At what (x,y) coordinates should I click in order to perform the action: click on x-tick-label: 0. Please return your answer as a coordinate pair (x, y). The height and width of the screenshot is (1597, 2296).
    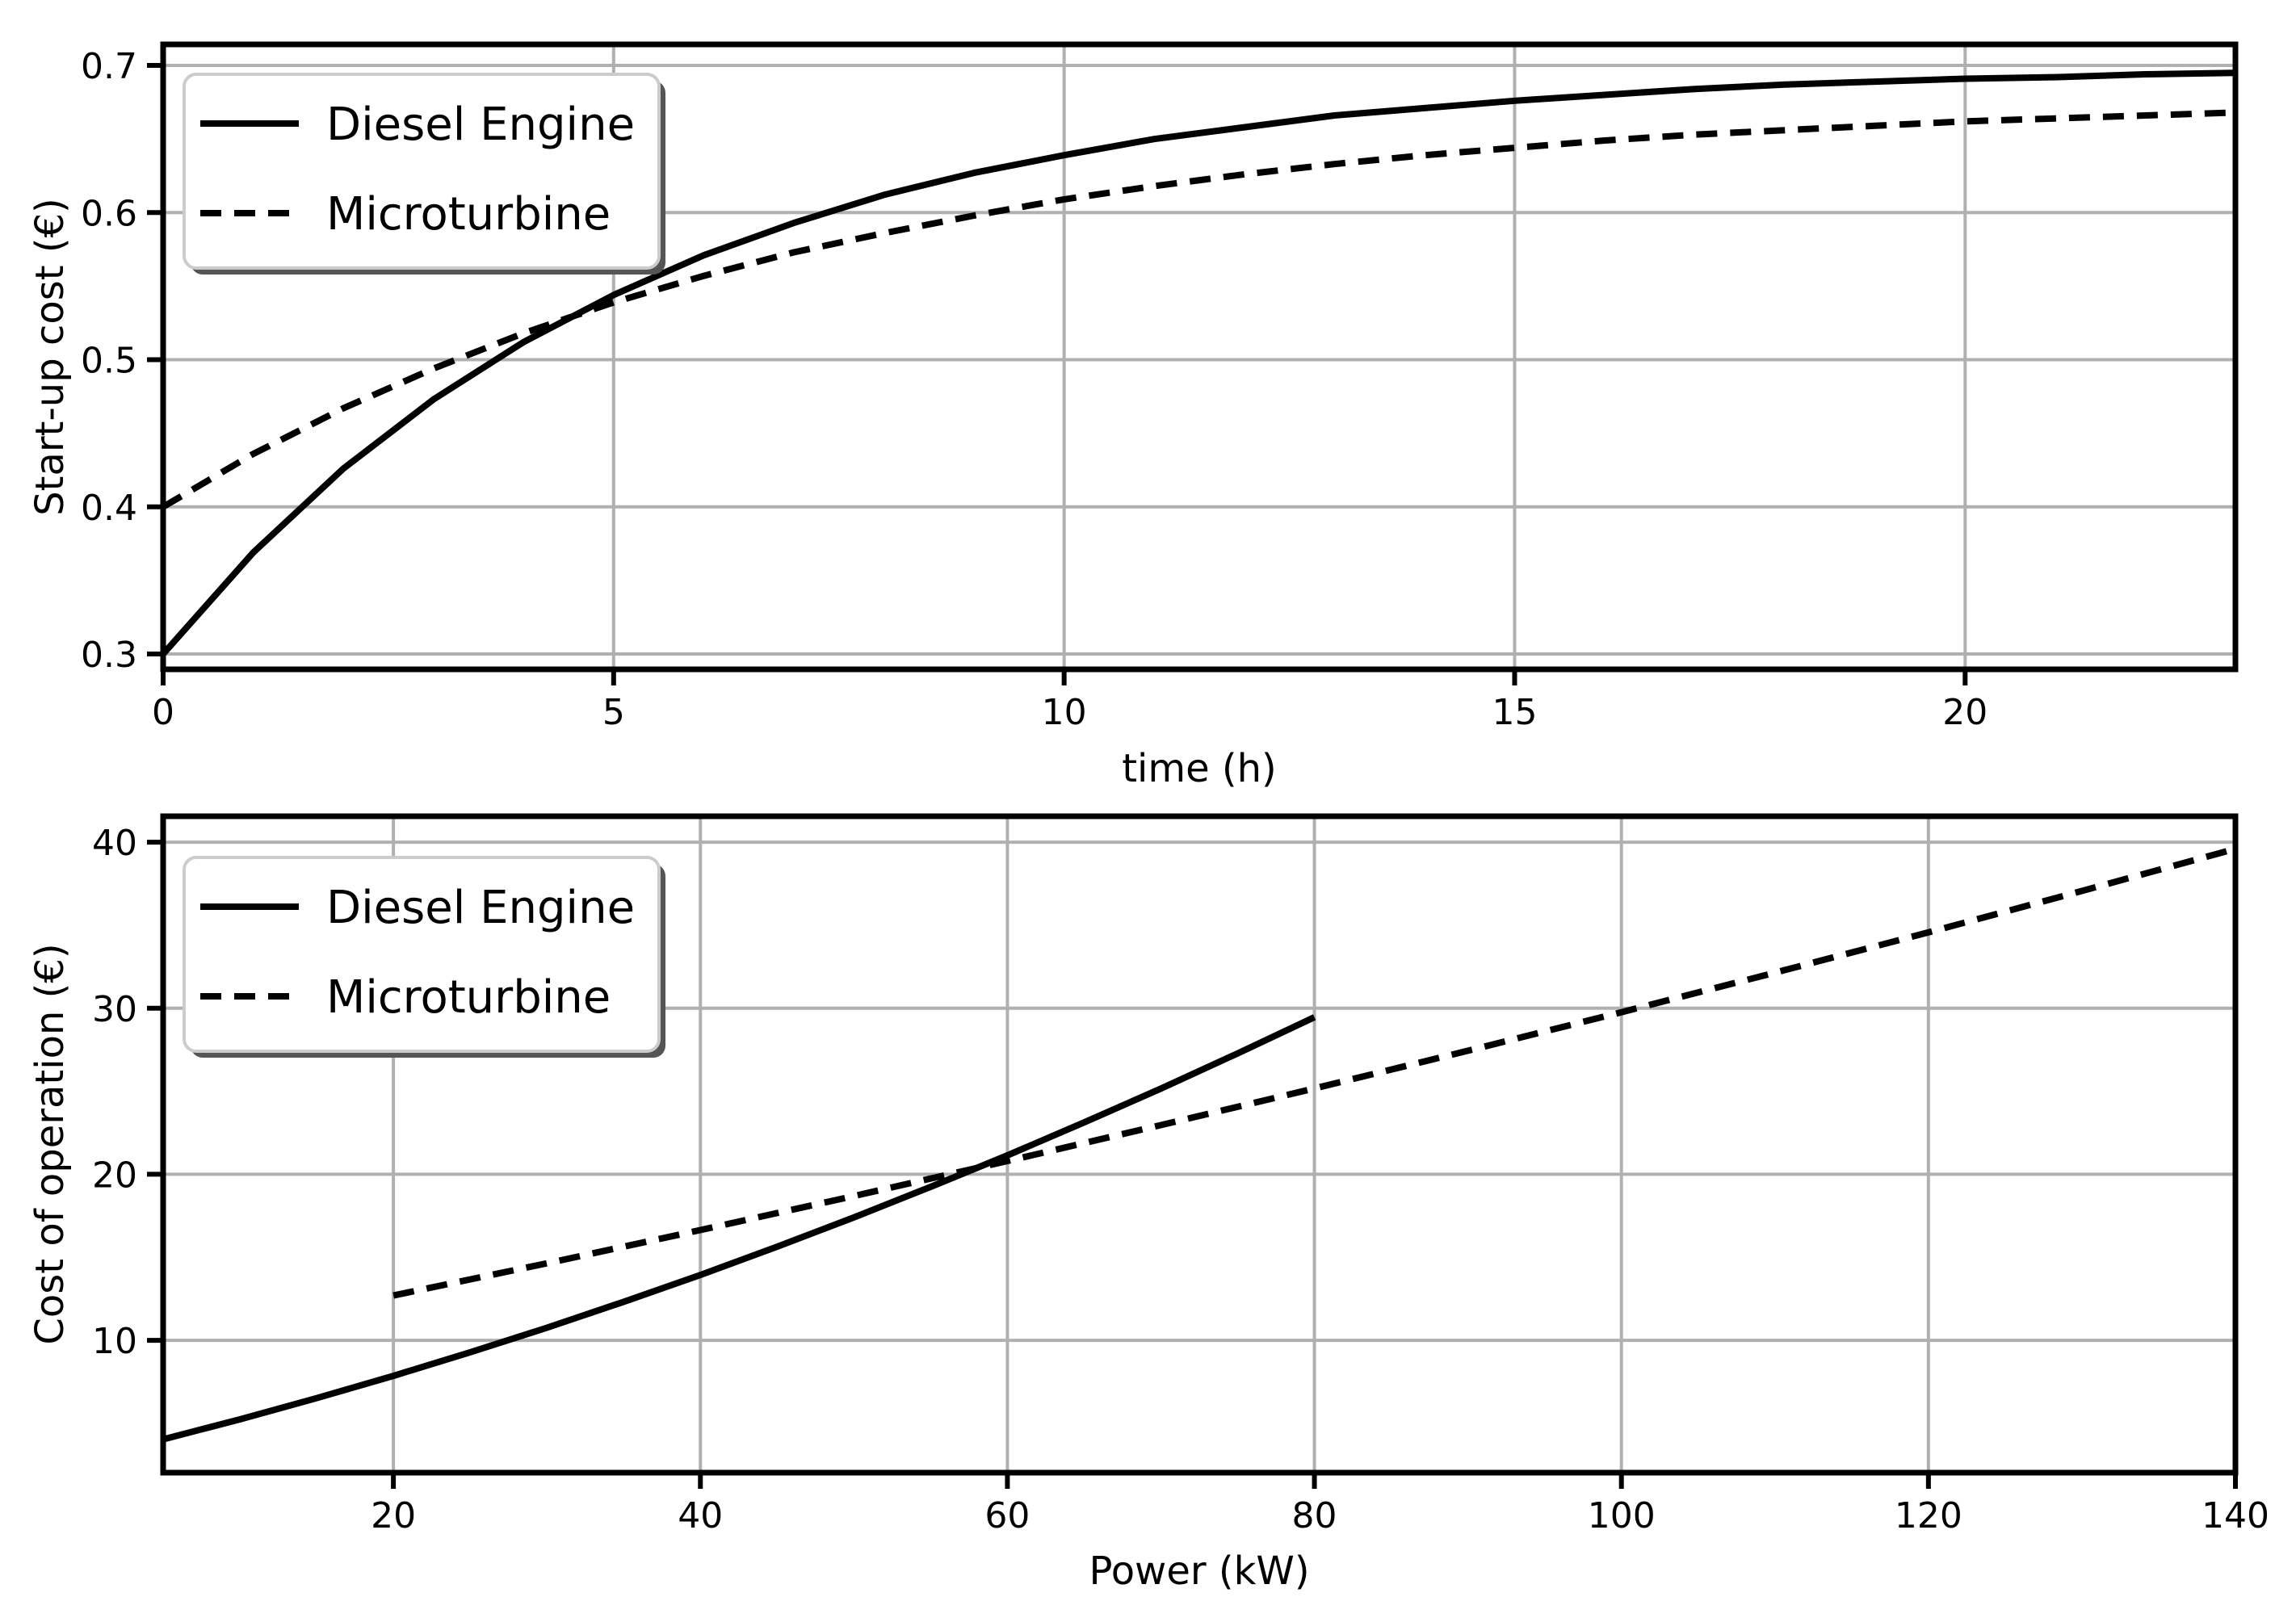
    Looking at the image, I should click on (163, 712).